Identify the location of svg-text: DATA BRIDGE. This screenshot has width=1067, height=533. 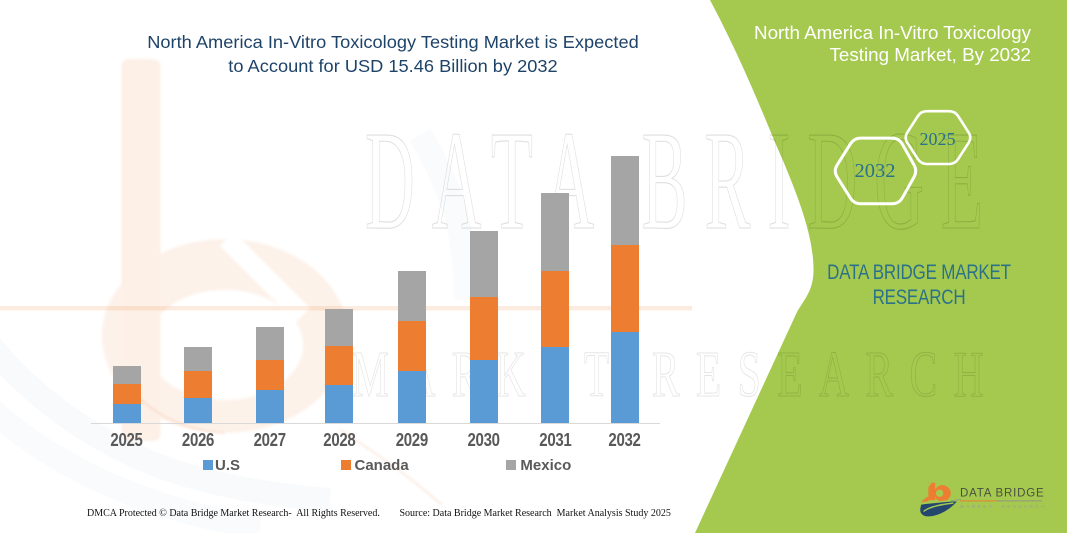
(1002, 493).